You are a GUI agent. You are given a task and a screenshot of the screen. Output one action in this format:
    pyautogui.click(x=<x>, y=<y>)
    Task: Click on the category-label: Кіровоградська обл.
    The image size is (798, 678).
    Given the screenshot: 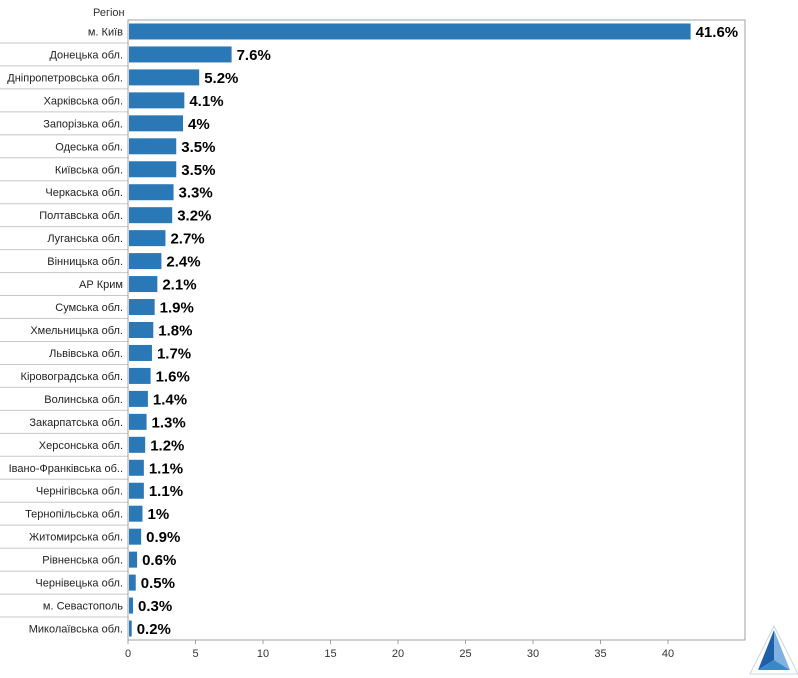 What is the action you would take?
    pyautogui.click(x=72, y=377)
    